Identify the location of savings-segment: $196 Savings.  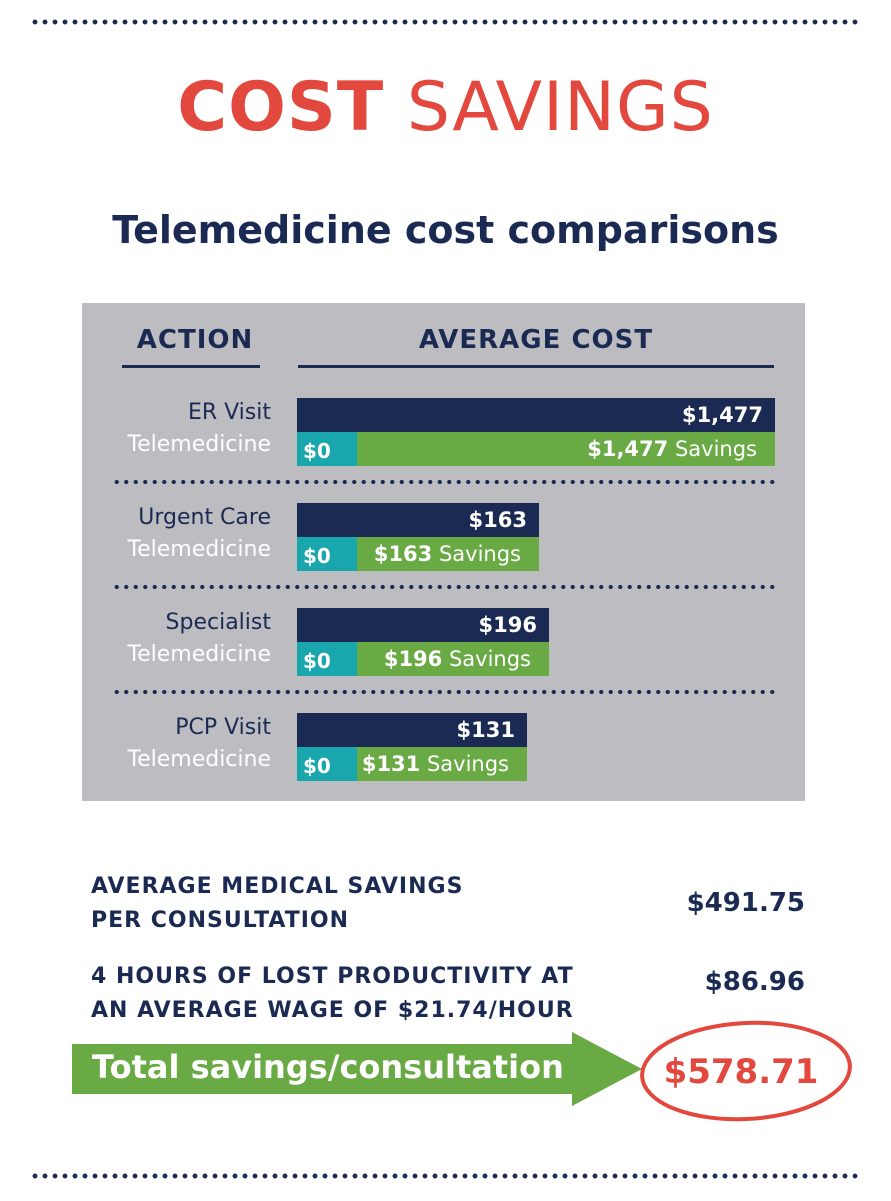
(453, 659).